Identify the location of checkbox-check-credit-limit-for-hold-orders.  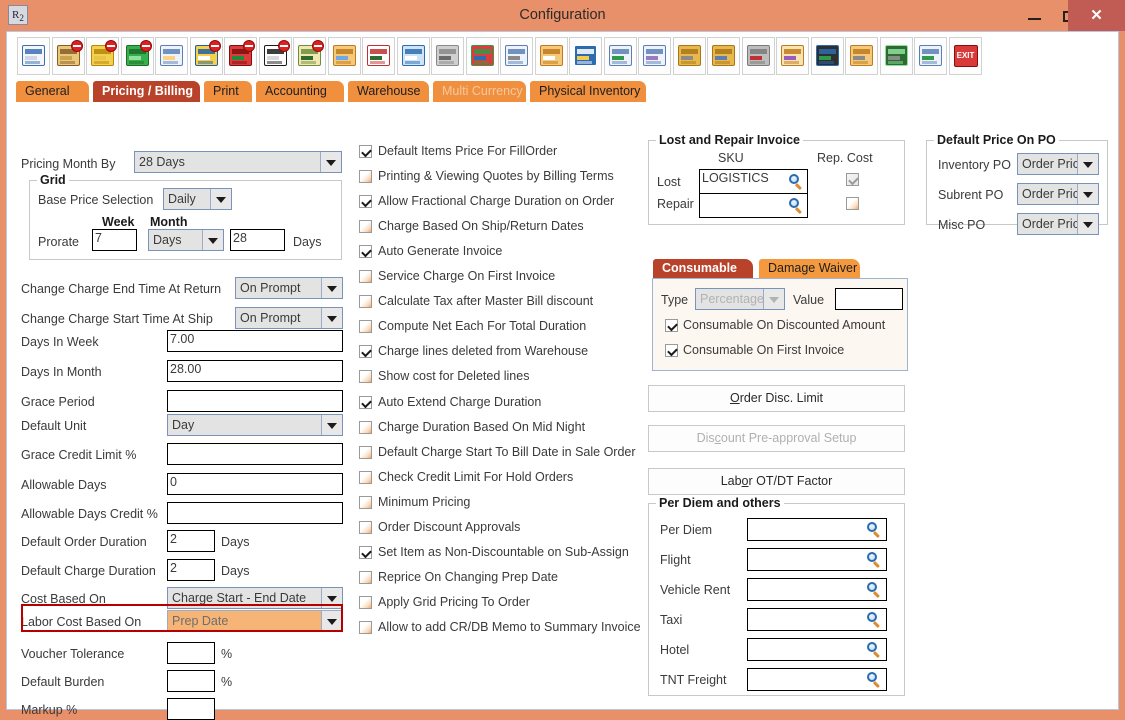
(365, 477).